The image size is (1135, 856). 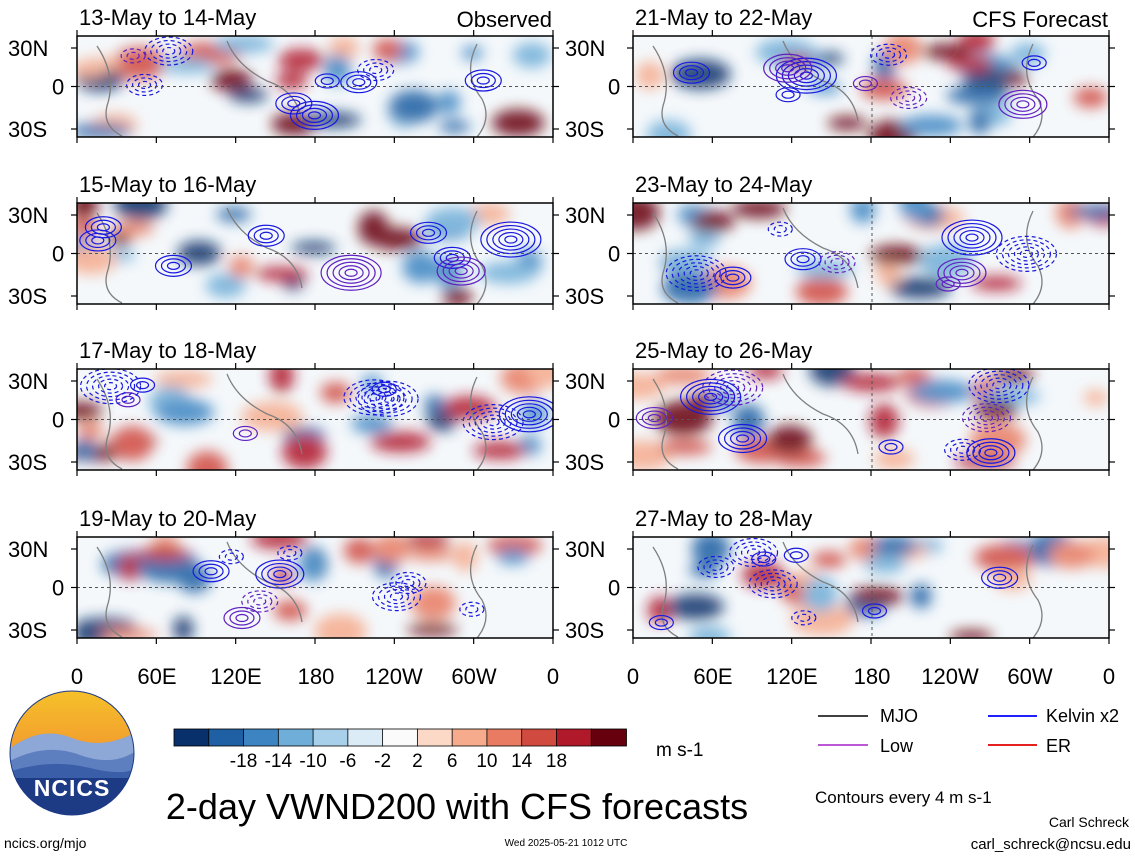 I want to click on legend-label-er: ER, so click(x=1058, y=746).